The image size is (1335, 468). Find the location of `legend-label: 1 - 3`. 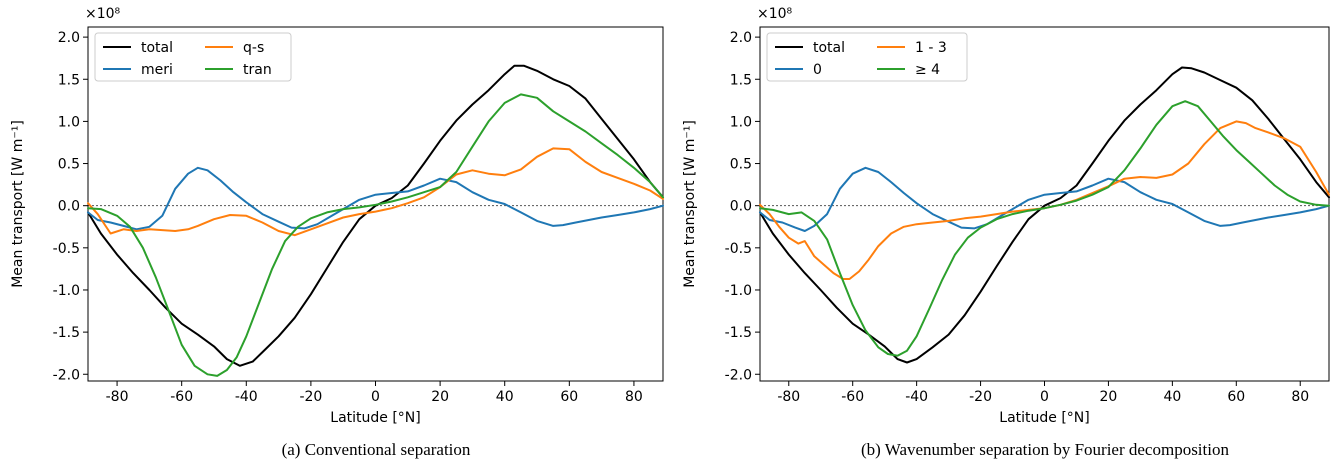

legend-label: 1 - 3 is located at coordinates (931, 48).